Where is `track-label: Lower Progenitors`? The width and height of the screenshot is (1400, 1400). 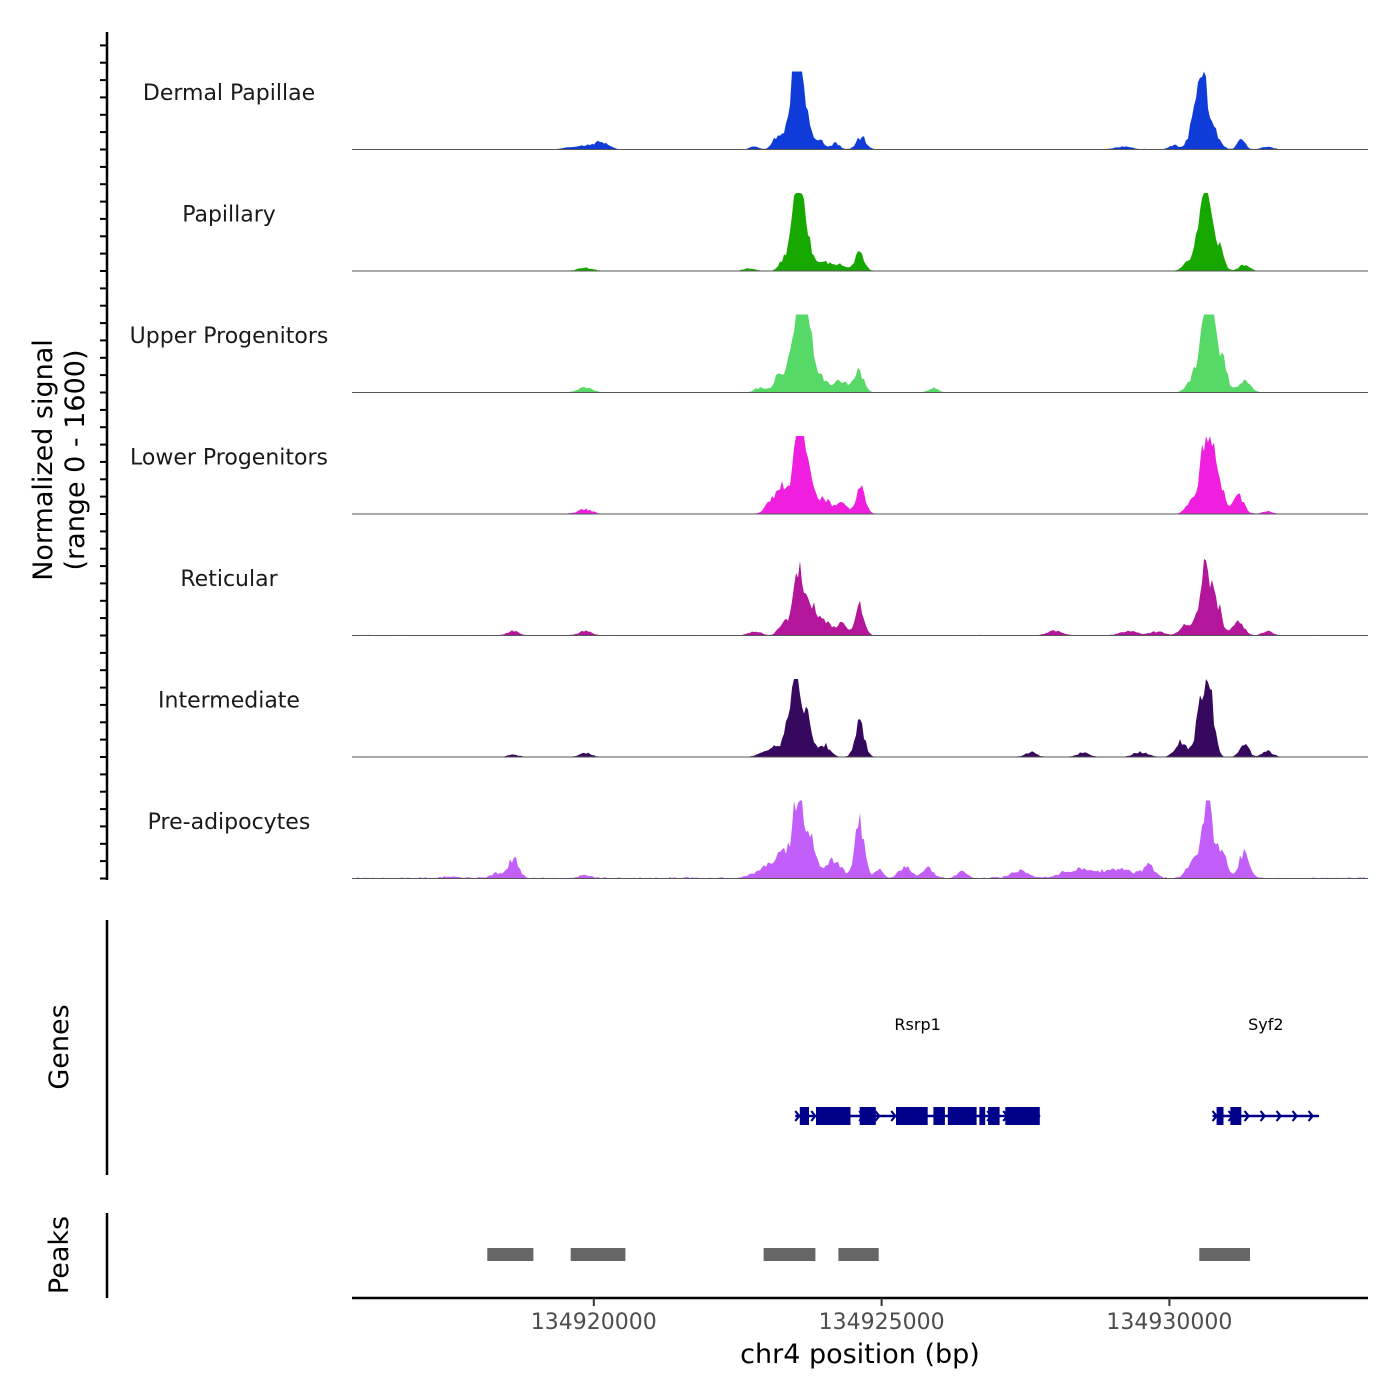
track-label: Lower Progenitors is located at coordinates (229, 458).